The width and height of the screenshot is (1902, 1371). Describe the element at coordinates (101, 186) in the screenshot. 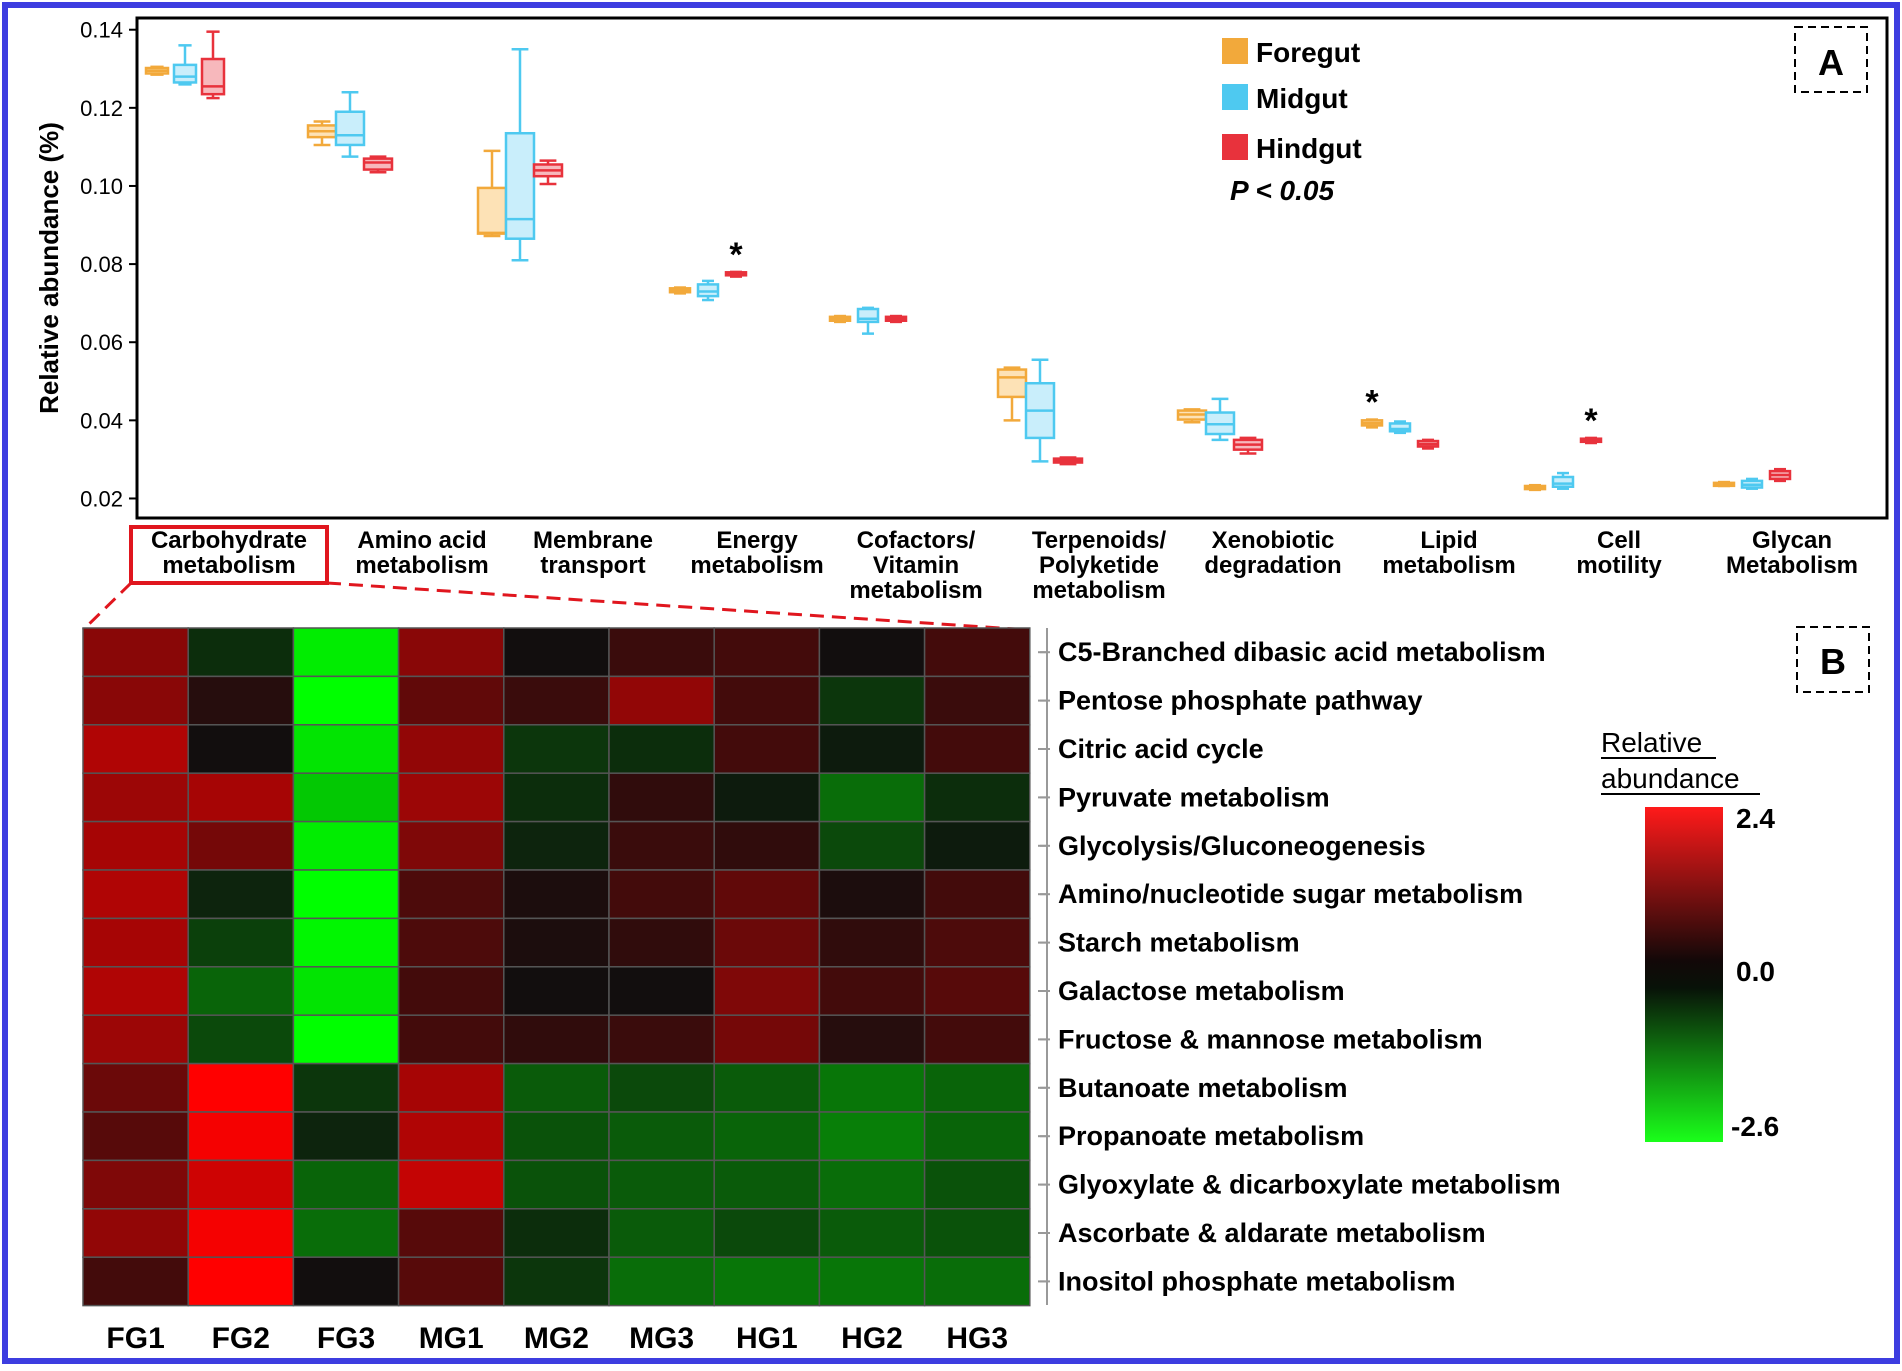

I see `y-tick-label: 0.10` at that location.